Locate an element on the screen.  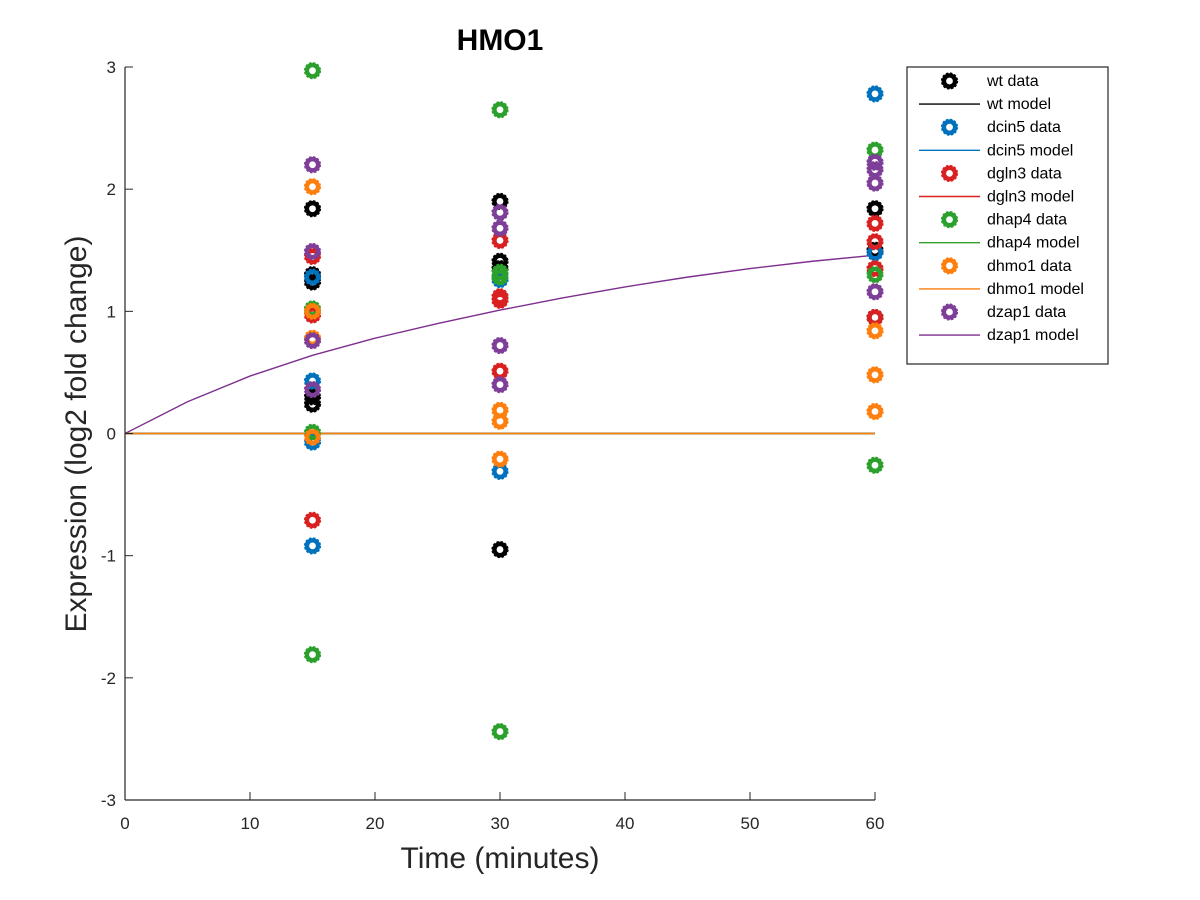
x-tick-label: 20 is located at coordinates (375, 823).